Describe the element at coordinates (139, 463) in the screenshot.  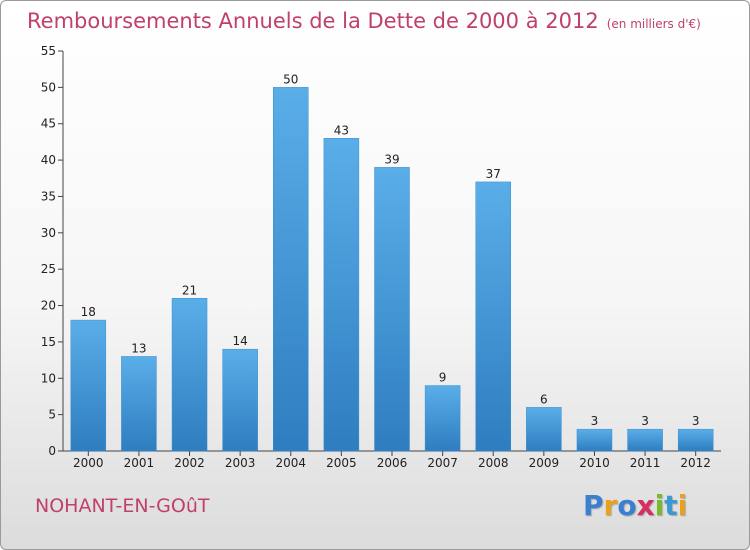
I see `x-tick-label: 2001` at that location.